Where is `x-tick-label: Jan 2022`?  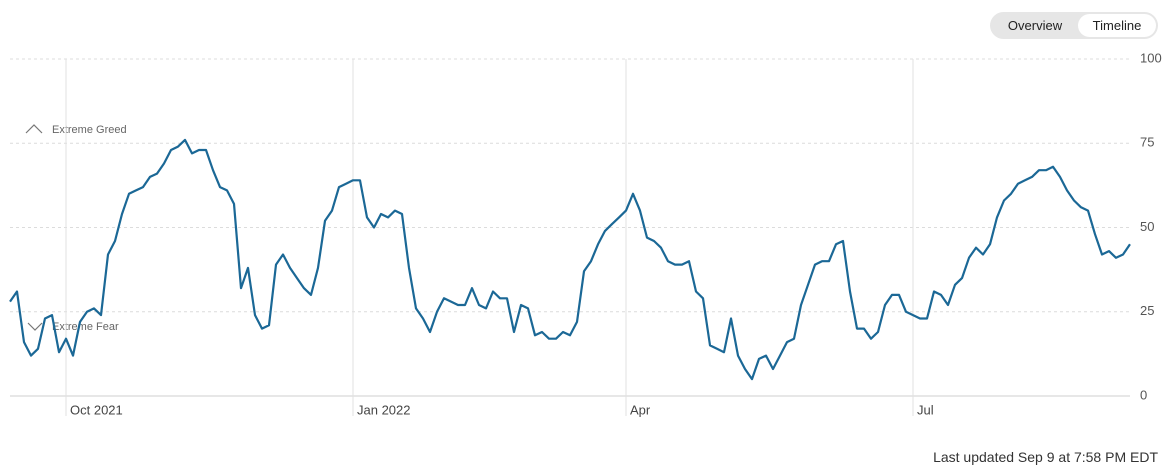 x-tick-label: Jan 2022 is located at coordinates (384, 409).